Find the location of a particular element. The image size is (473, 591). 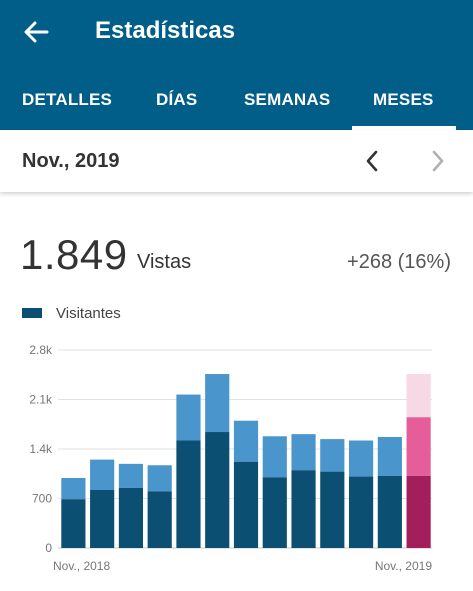

back-arrow-icon is located at coordinates (36, 32).